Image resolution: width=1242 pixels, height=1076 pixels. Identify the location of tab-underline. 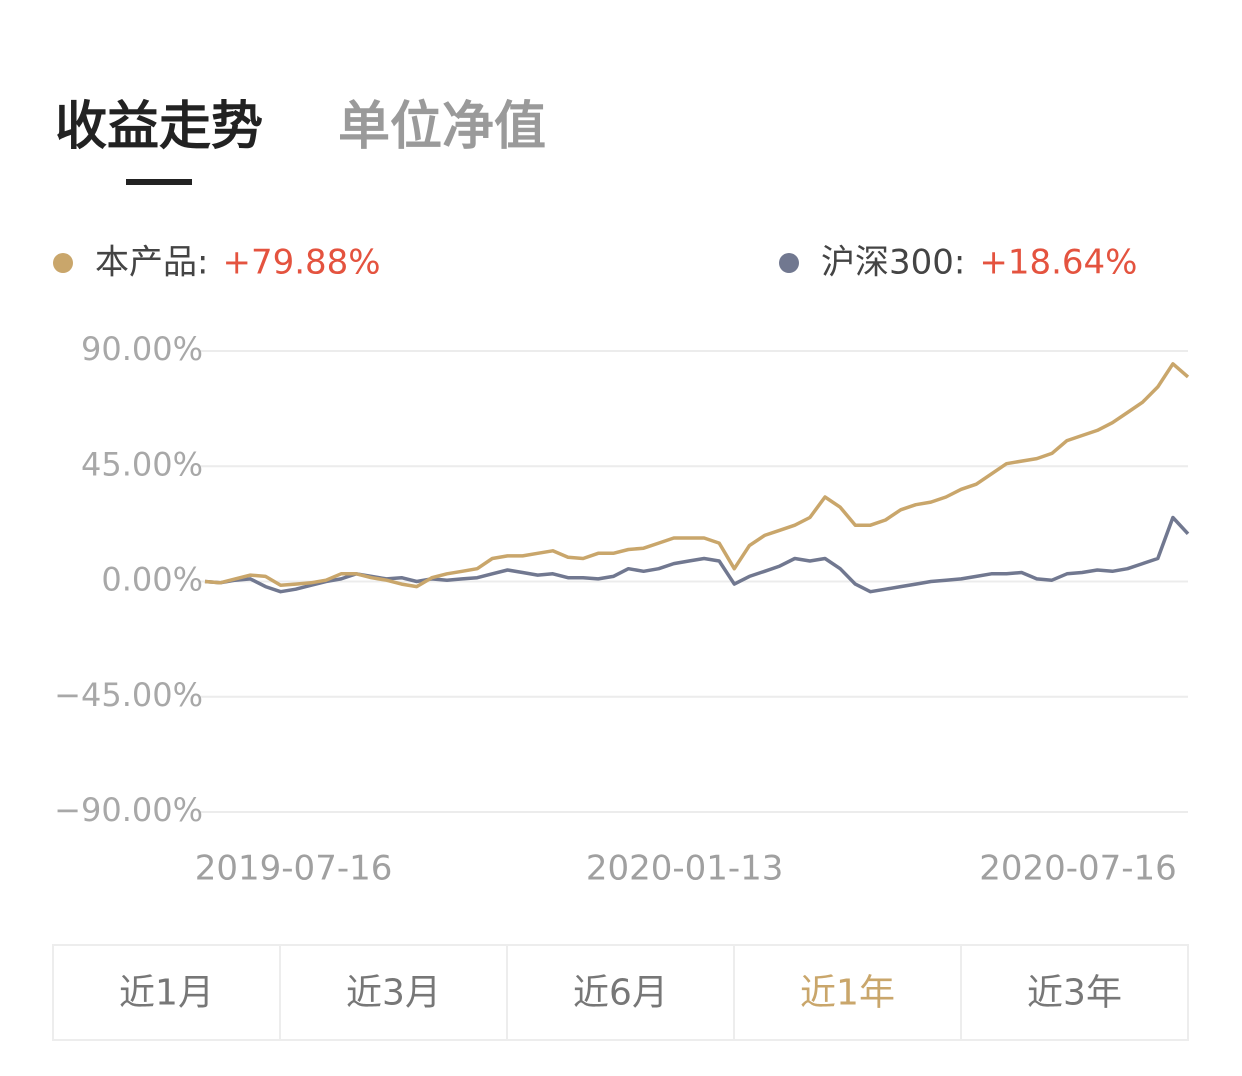
(159, 182).